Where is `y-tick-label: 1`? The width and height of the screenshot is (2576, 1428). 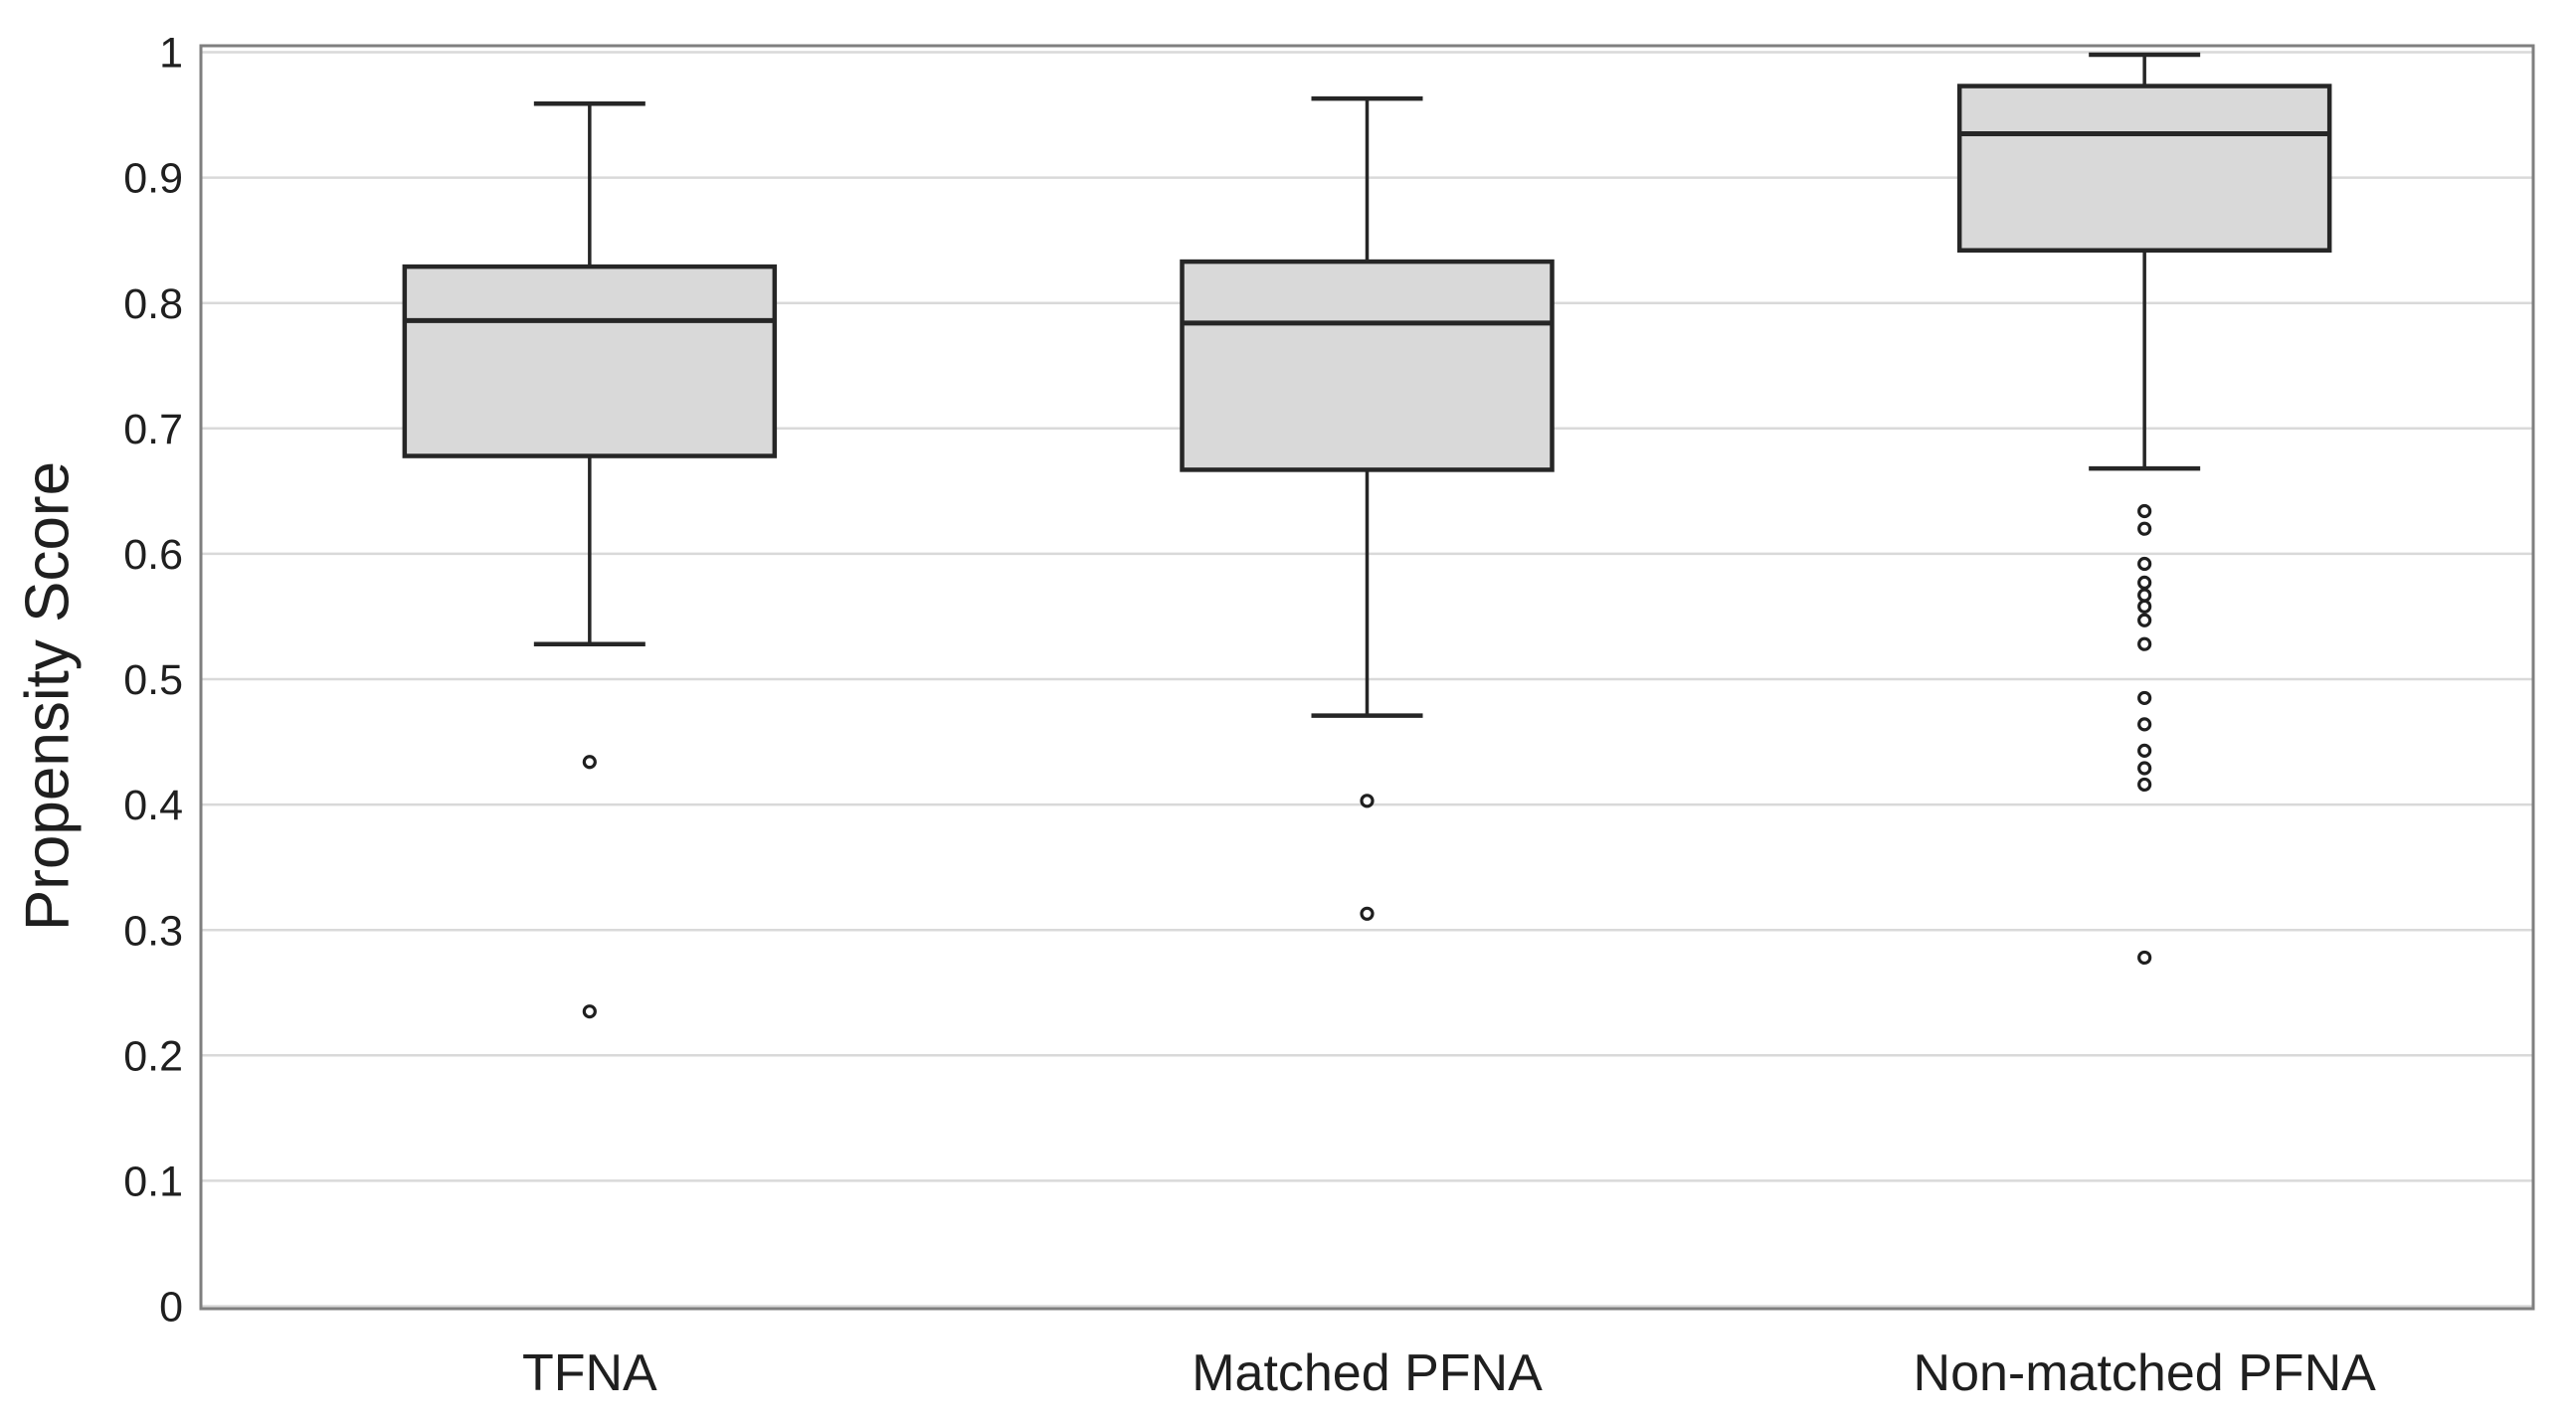
y-tick-label: 1 is located at coordinates (171, 54).